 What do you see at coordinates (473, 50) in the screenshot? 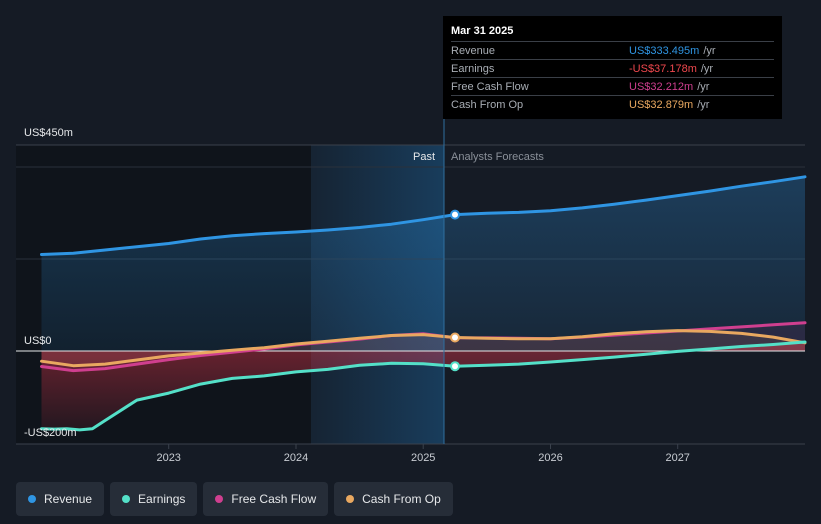
I see `tooltip-revenue-name: Revenue` at bounding box center [473, 50].